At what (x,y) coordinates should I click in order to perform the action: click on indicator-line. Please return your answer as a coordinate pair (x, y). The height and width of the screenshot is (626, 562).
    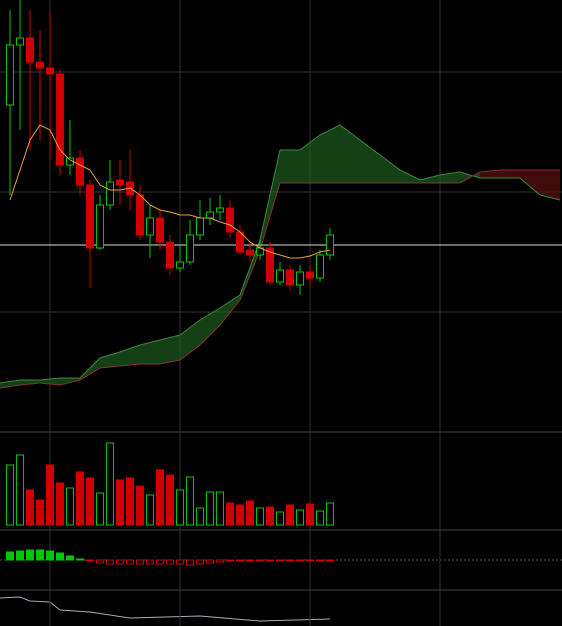
    Looking at the image, I should click on (165, 609).